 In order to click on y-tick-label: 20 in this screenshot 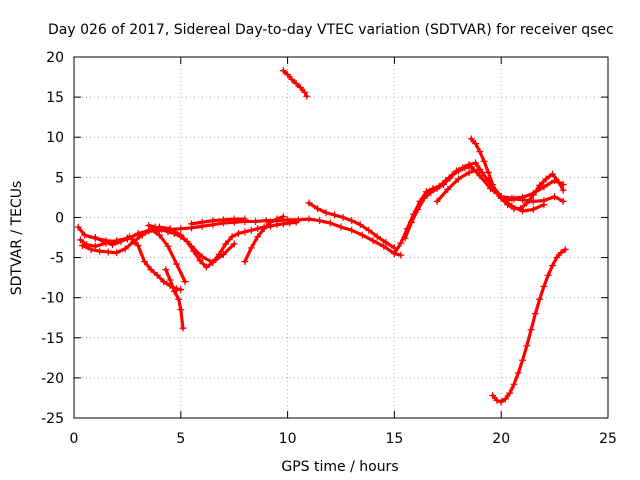, I will do `click(55, 58)`.